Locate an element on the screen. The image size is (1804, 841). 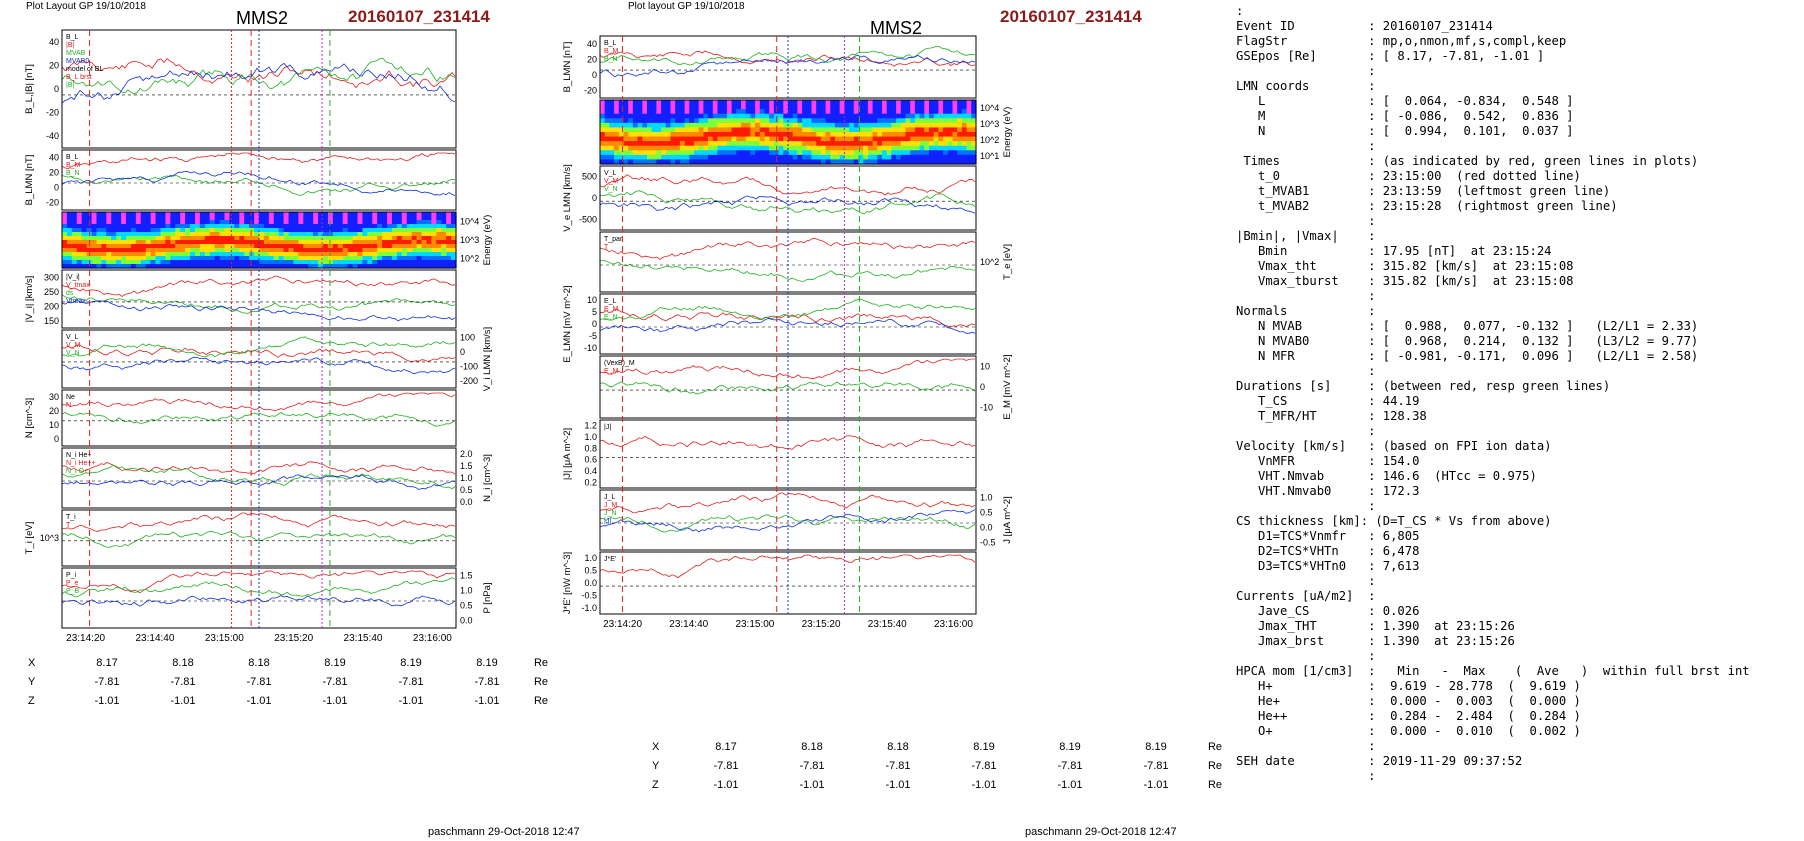
y-tick-label: 1.0 is located at coordinates (590, 437).